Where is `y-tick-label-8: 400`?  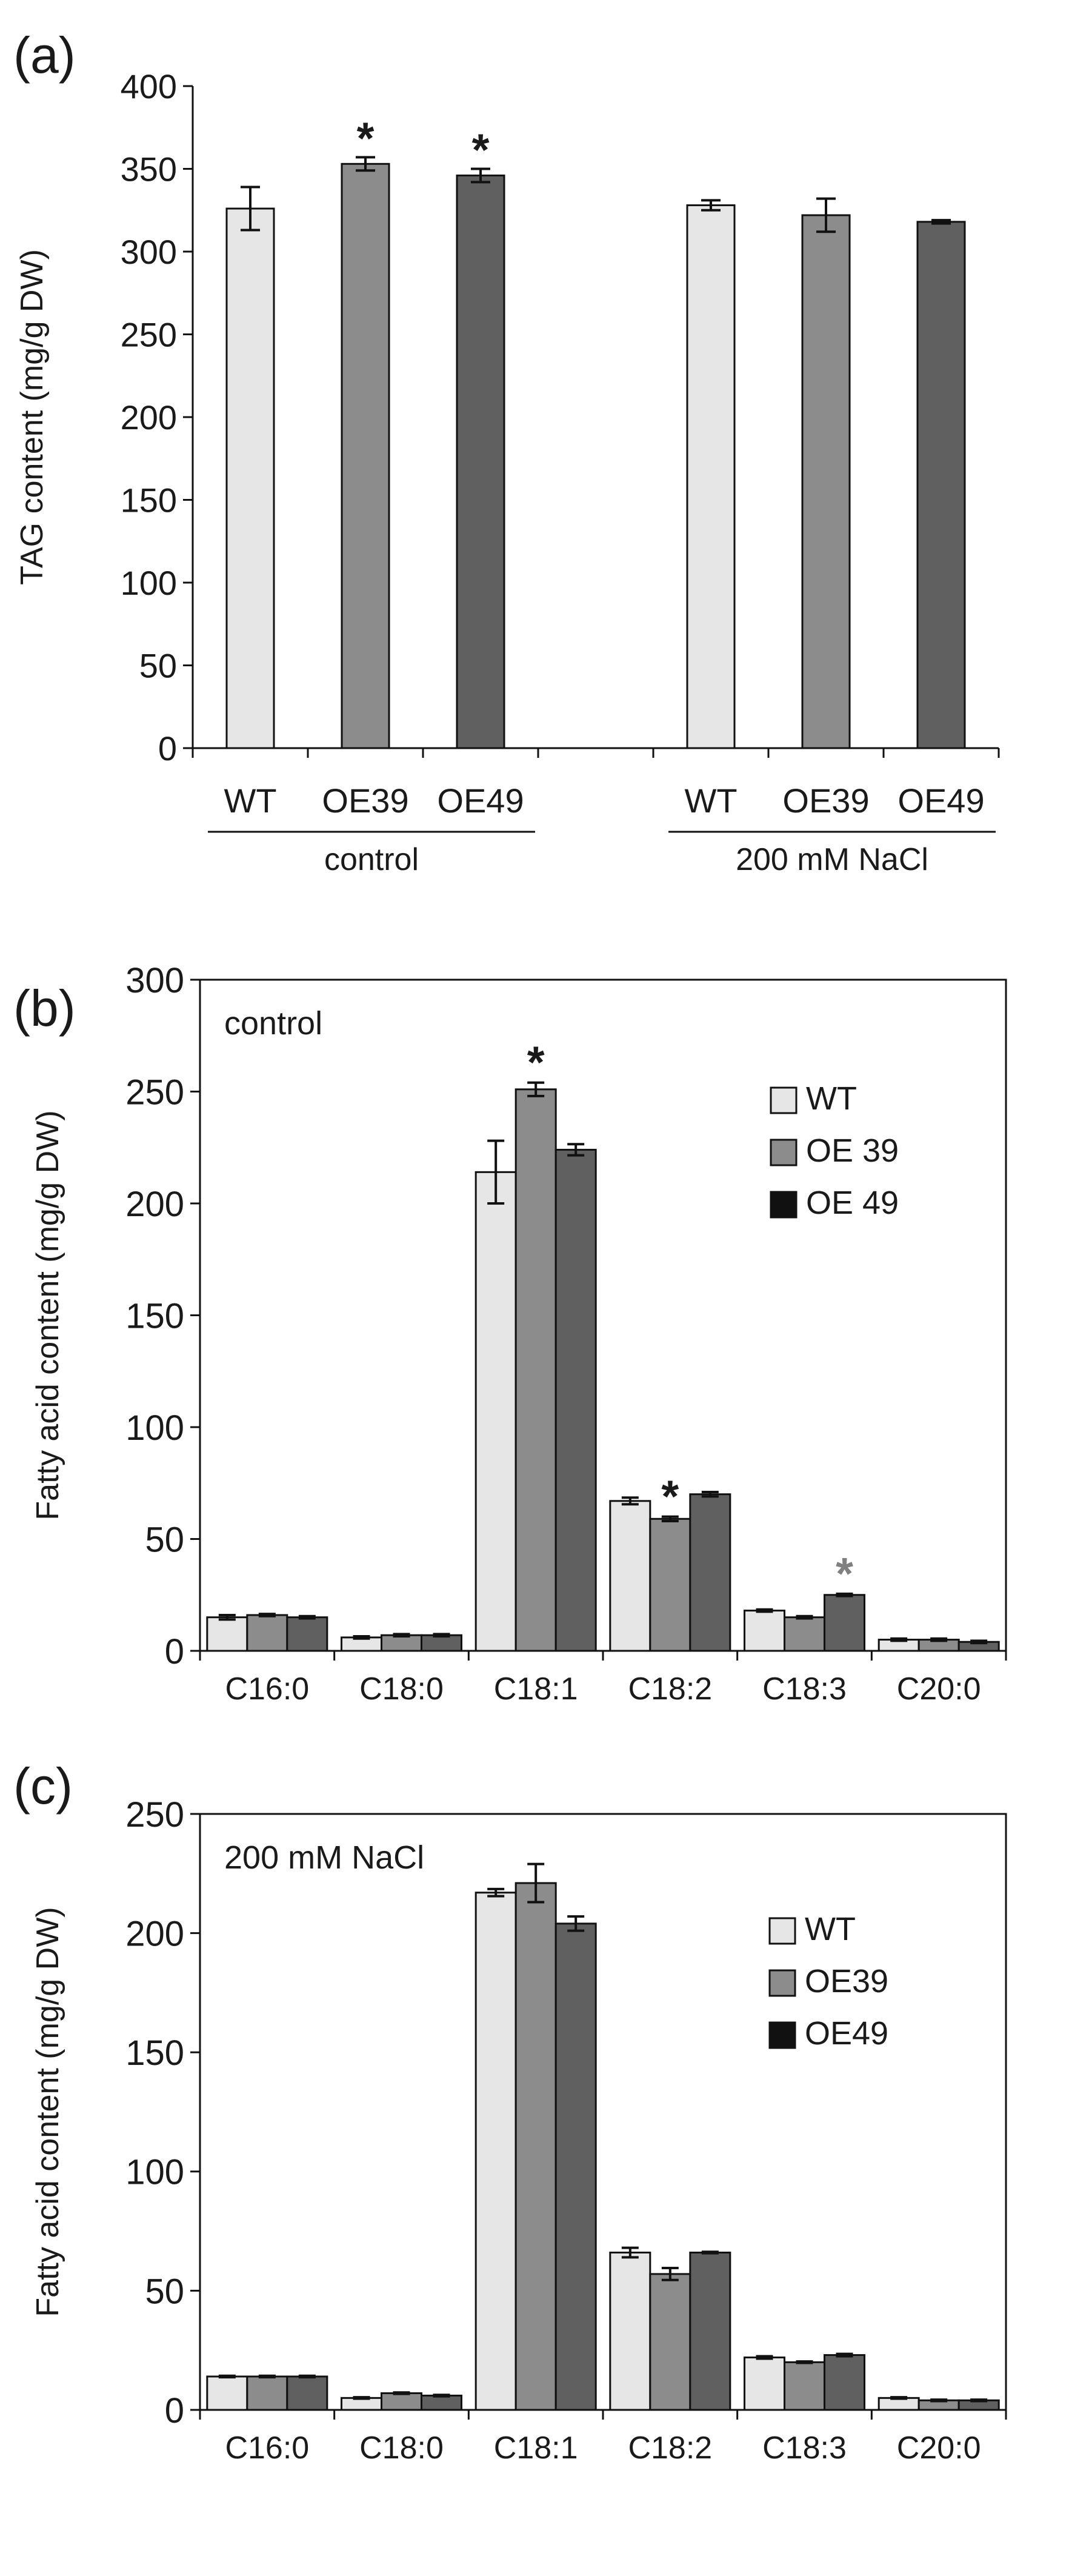 y-tick-label-8: 400 is located at coordinates (149, 86).